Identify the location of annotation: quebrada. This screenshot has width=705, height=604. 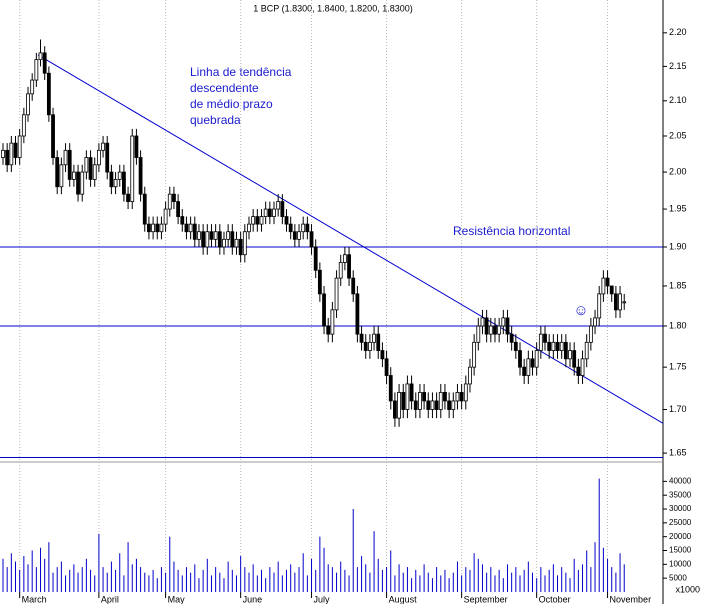
(215, 120).